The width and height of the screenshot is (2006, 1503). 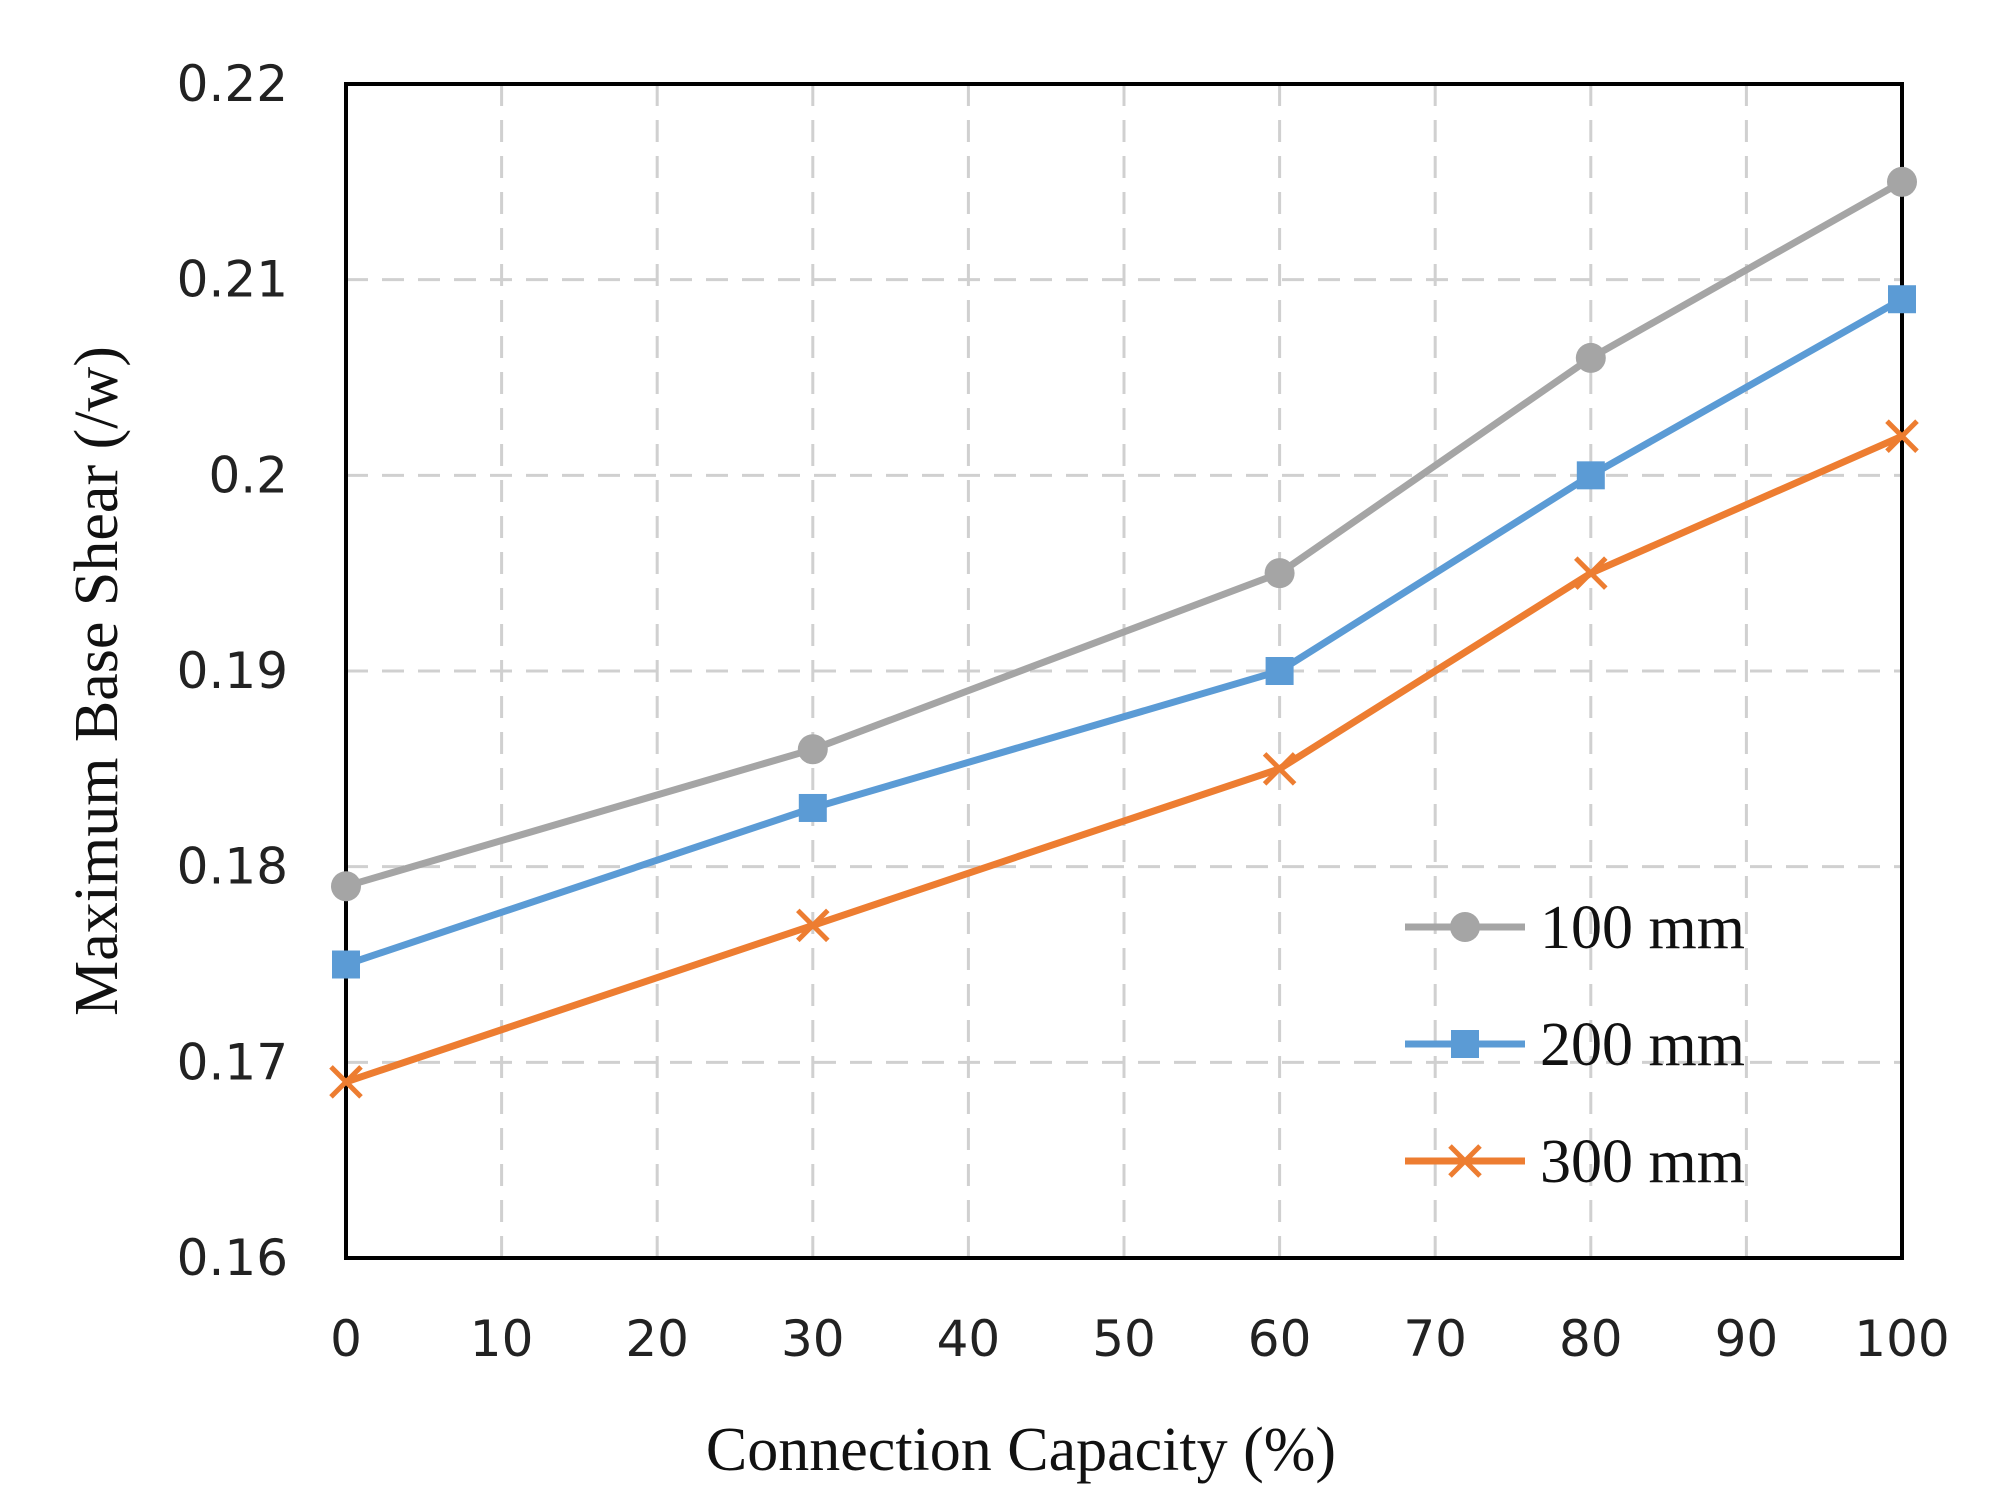 I want to click on y-tick-label: 0.2, so click(x=248, y=475).